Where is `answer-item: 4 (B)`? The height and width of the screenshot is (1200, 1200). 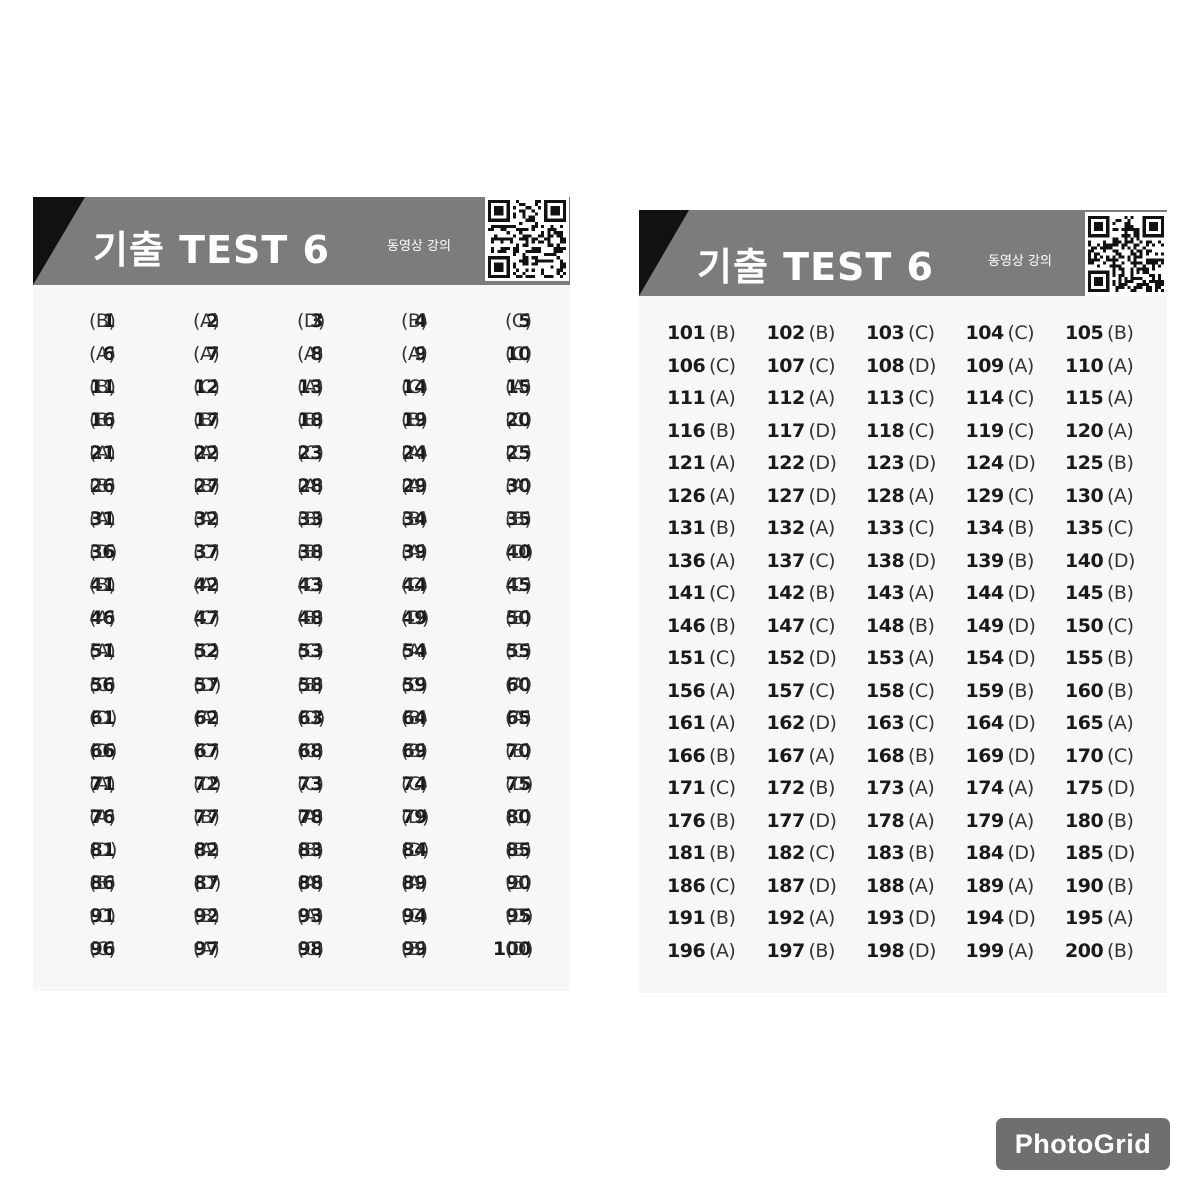 answer-item: 4 (B) is located at coordinates (417, 326).